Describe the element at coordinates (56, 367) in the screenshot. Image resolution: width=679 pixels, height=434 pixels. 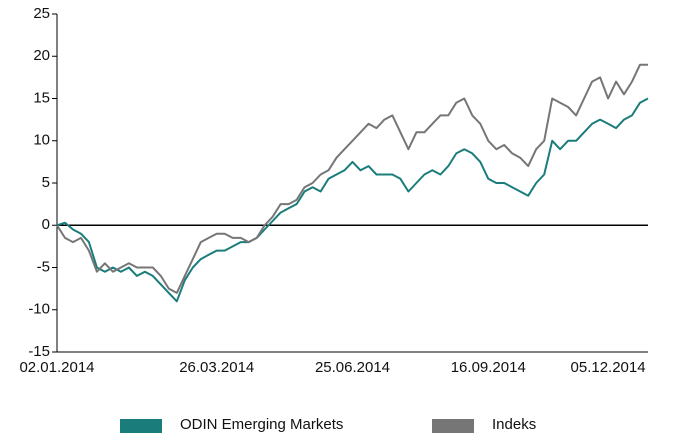
I see `x-tick-label: 02.01.2014` at that location.